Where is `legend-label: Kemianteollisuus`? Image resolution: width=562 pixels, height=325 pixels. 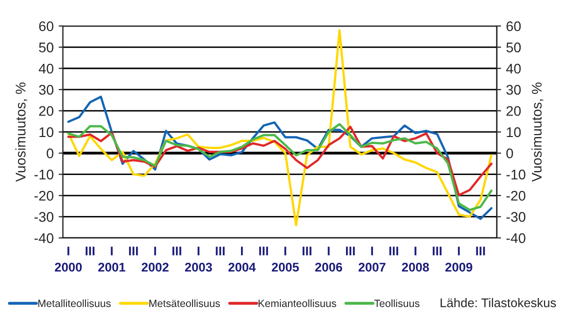
legend-label: Kemianteollisuus is located at coordinates (297, 303).